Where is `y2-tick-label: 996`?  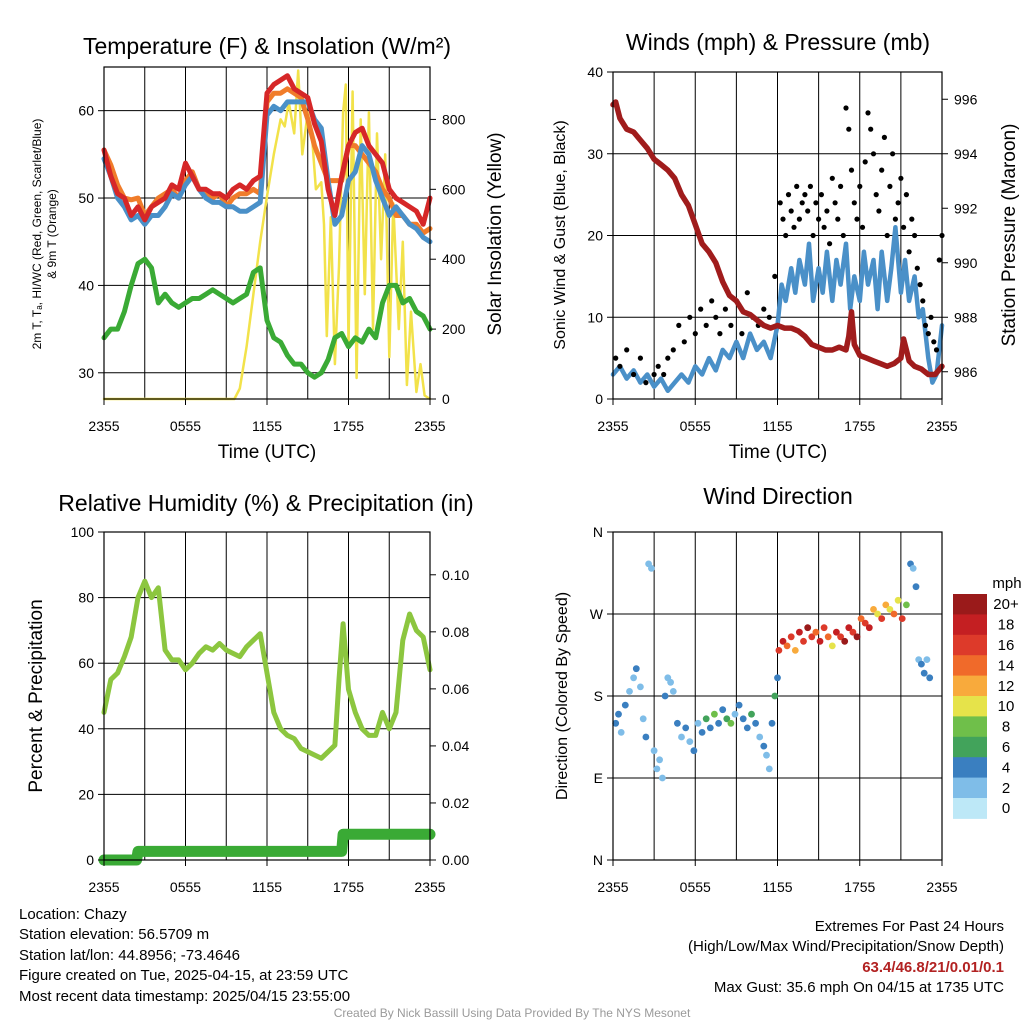 y2-tick-label: 996 is located at coordinates (966, 99).